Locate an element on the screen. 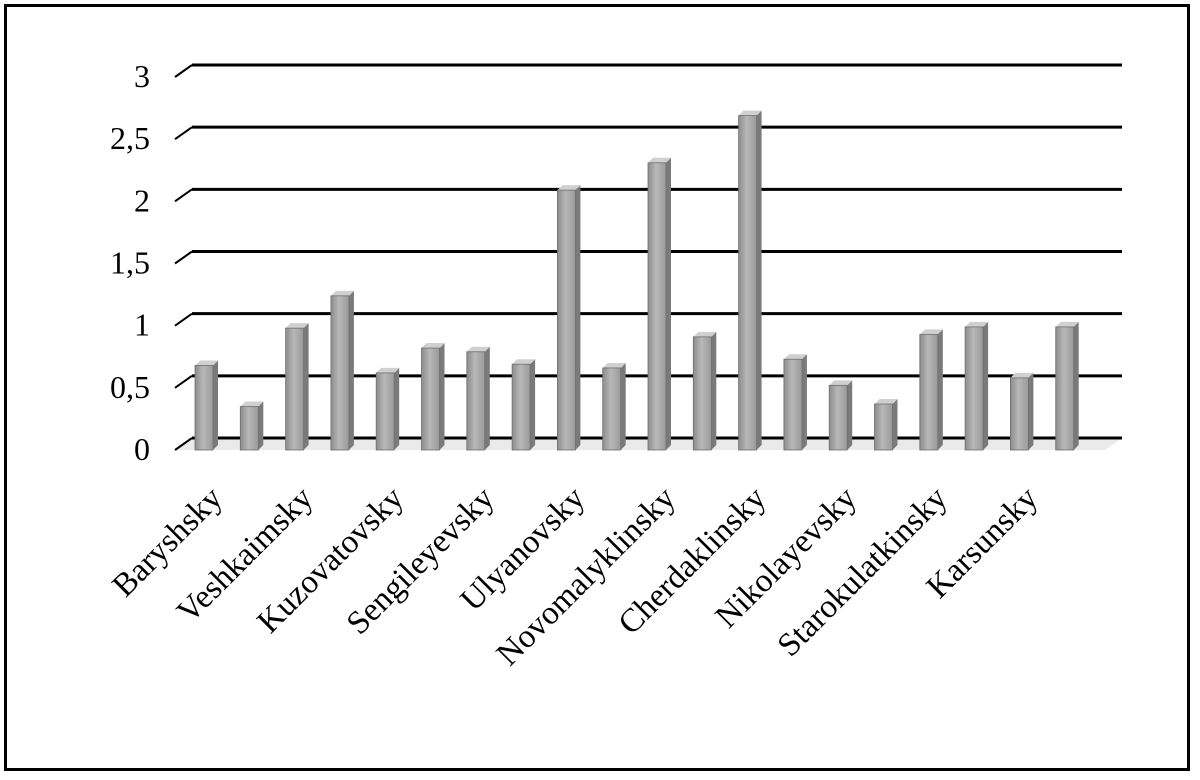  y-tick-label: 1 is located at coordinates (142, 325).